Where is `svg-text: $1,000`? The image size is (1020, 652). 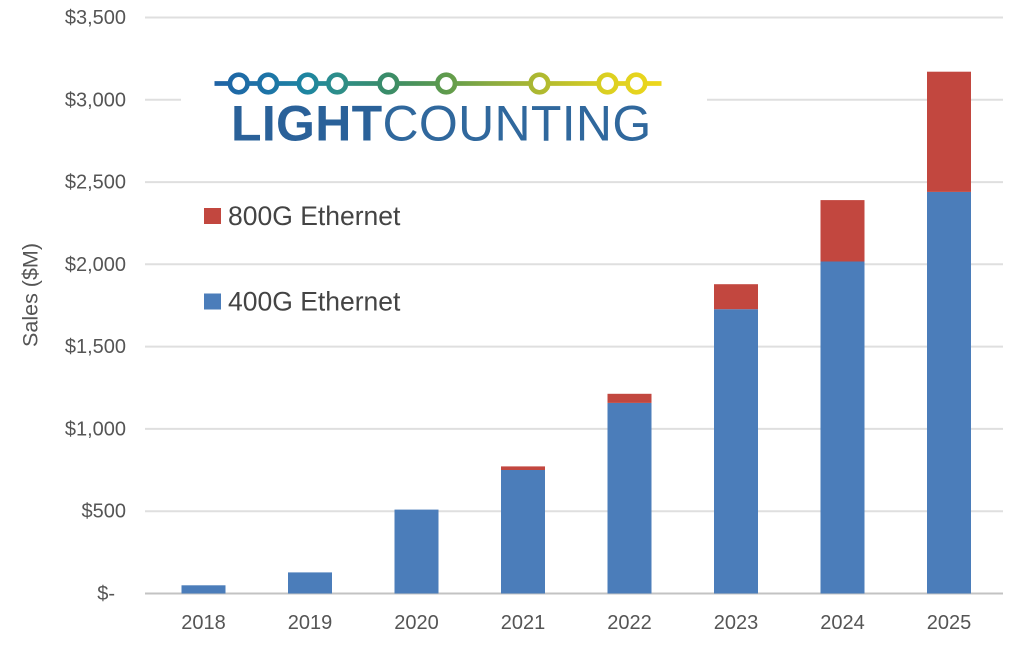 svg-text: $1,000 is located at coordinates (95, 429).